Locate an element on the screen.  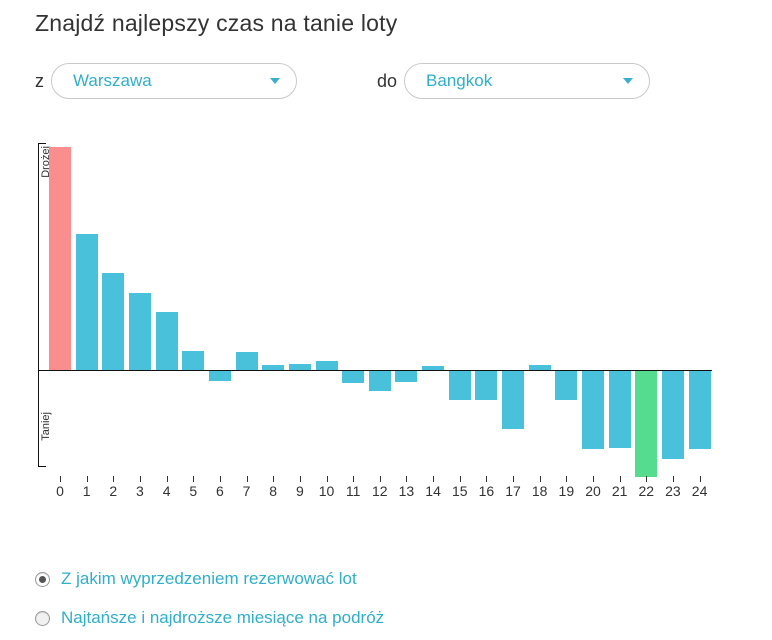
x-axis-label: 19 is located at coordinates (566, 491).